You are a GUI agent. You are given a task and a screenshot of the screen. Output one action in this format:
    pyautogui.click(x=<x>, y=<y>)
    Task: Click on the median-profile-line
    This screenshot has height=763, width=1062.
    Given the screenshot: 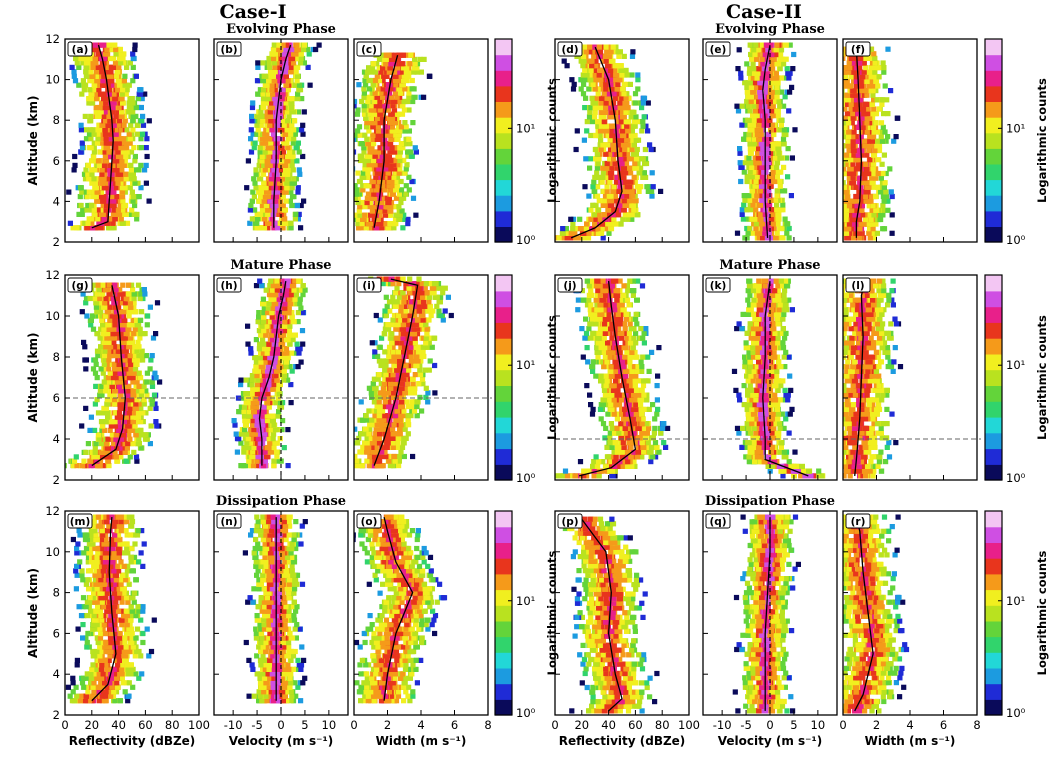 What is the action you would take?
    pyautogui.click(x=282, y=136)
    